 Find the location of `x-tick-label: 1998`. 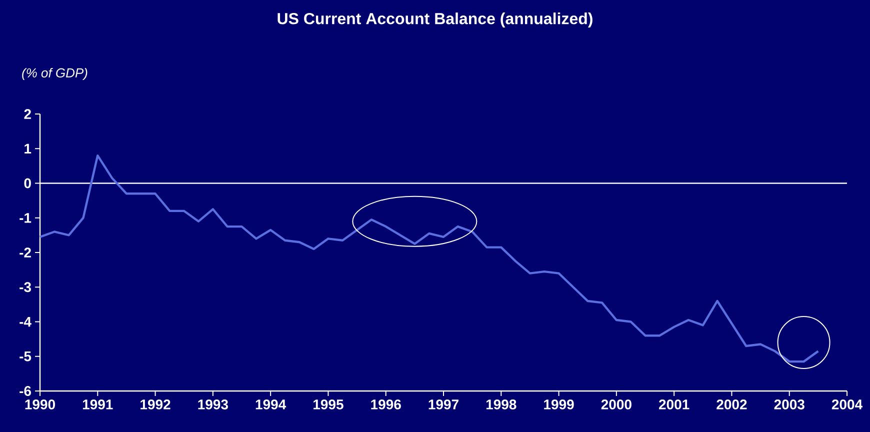

x-tick-label: 1998 is located at coordinates (501, 405).